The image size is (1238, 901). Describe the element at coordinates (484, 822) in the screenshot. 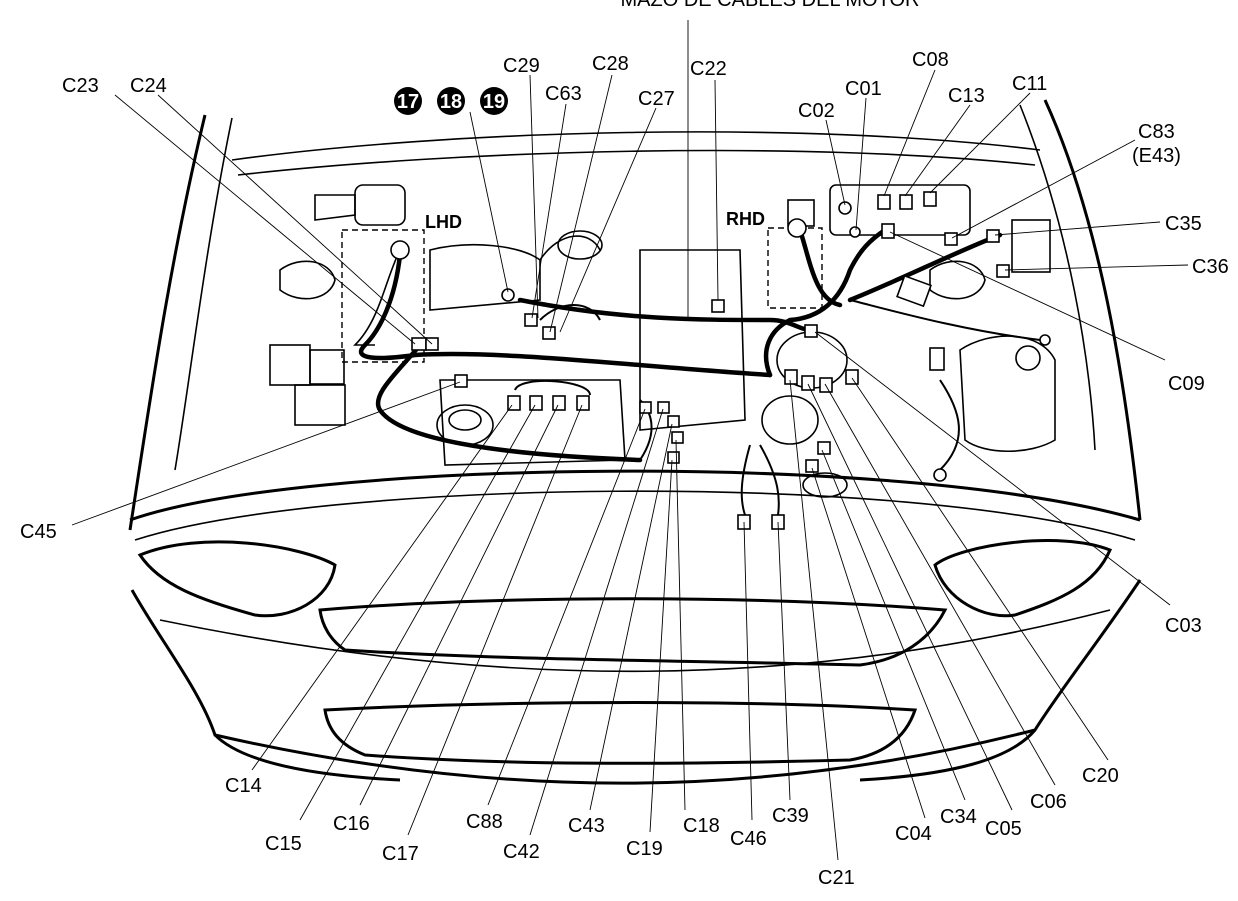

I see `connector-label-c88: C88` at that location.